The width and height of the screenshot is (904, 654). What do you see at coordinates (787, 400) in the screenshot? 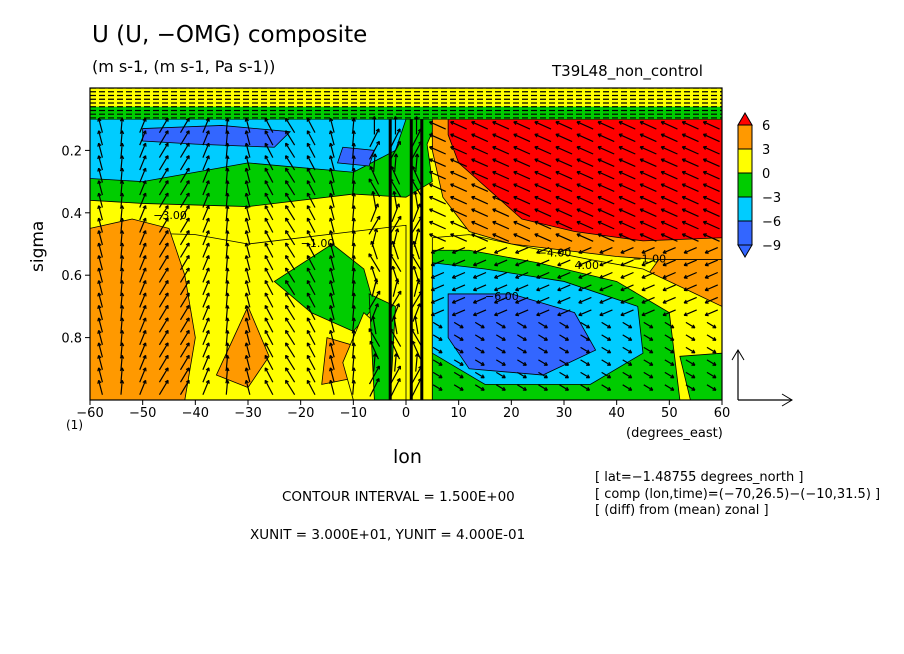
I see `reference-vector-x-head` at bounding box center [787, 400].